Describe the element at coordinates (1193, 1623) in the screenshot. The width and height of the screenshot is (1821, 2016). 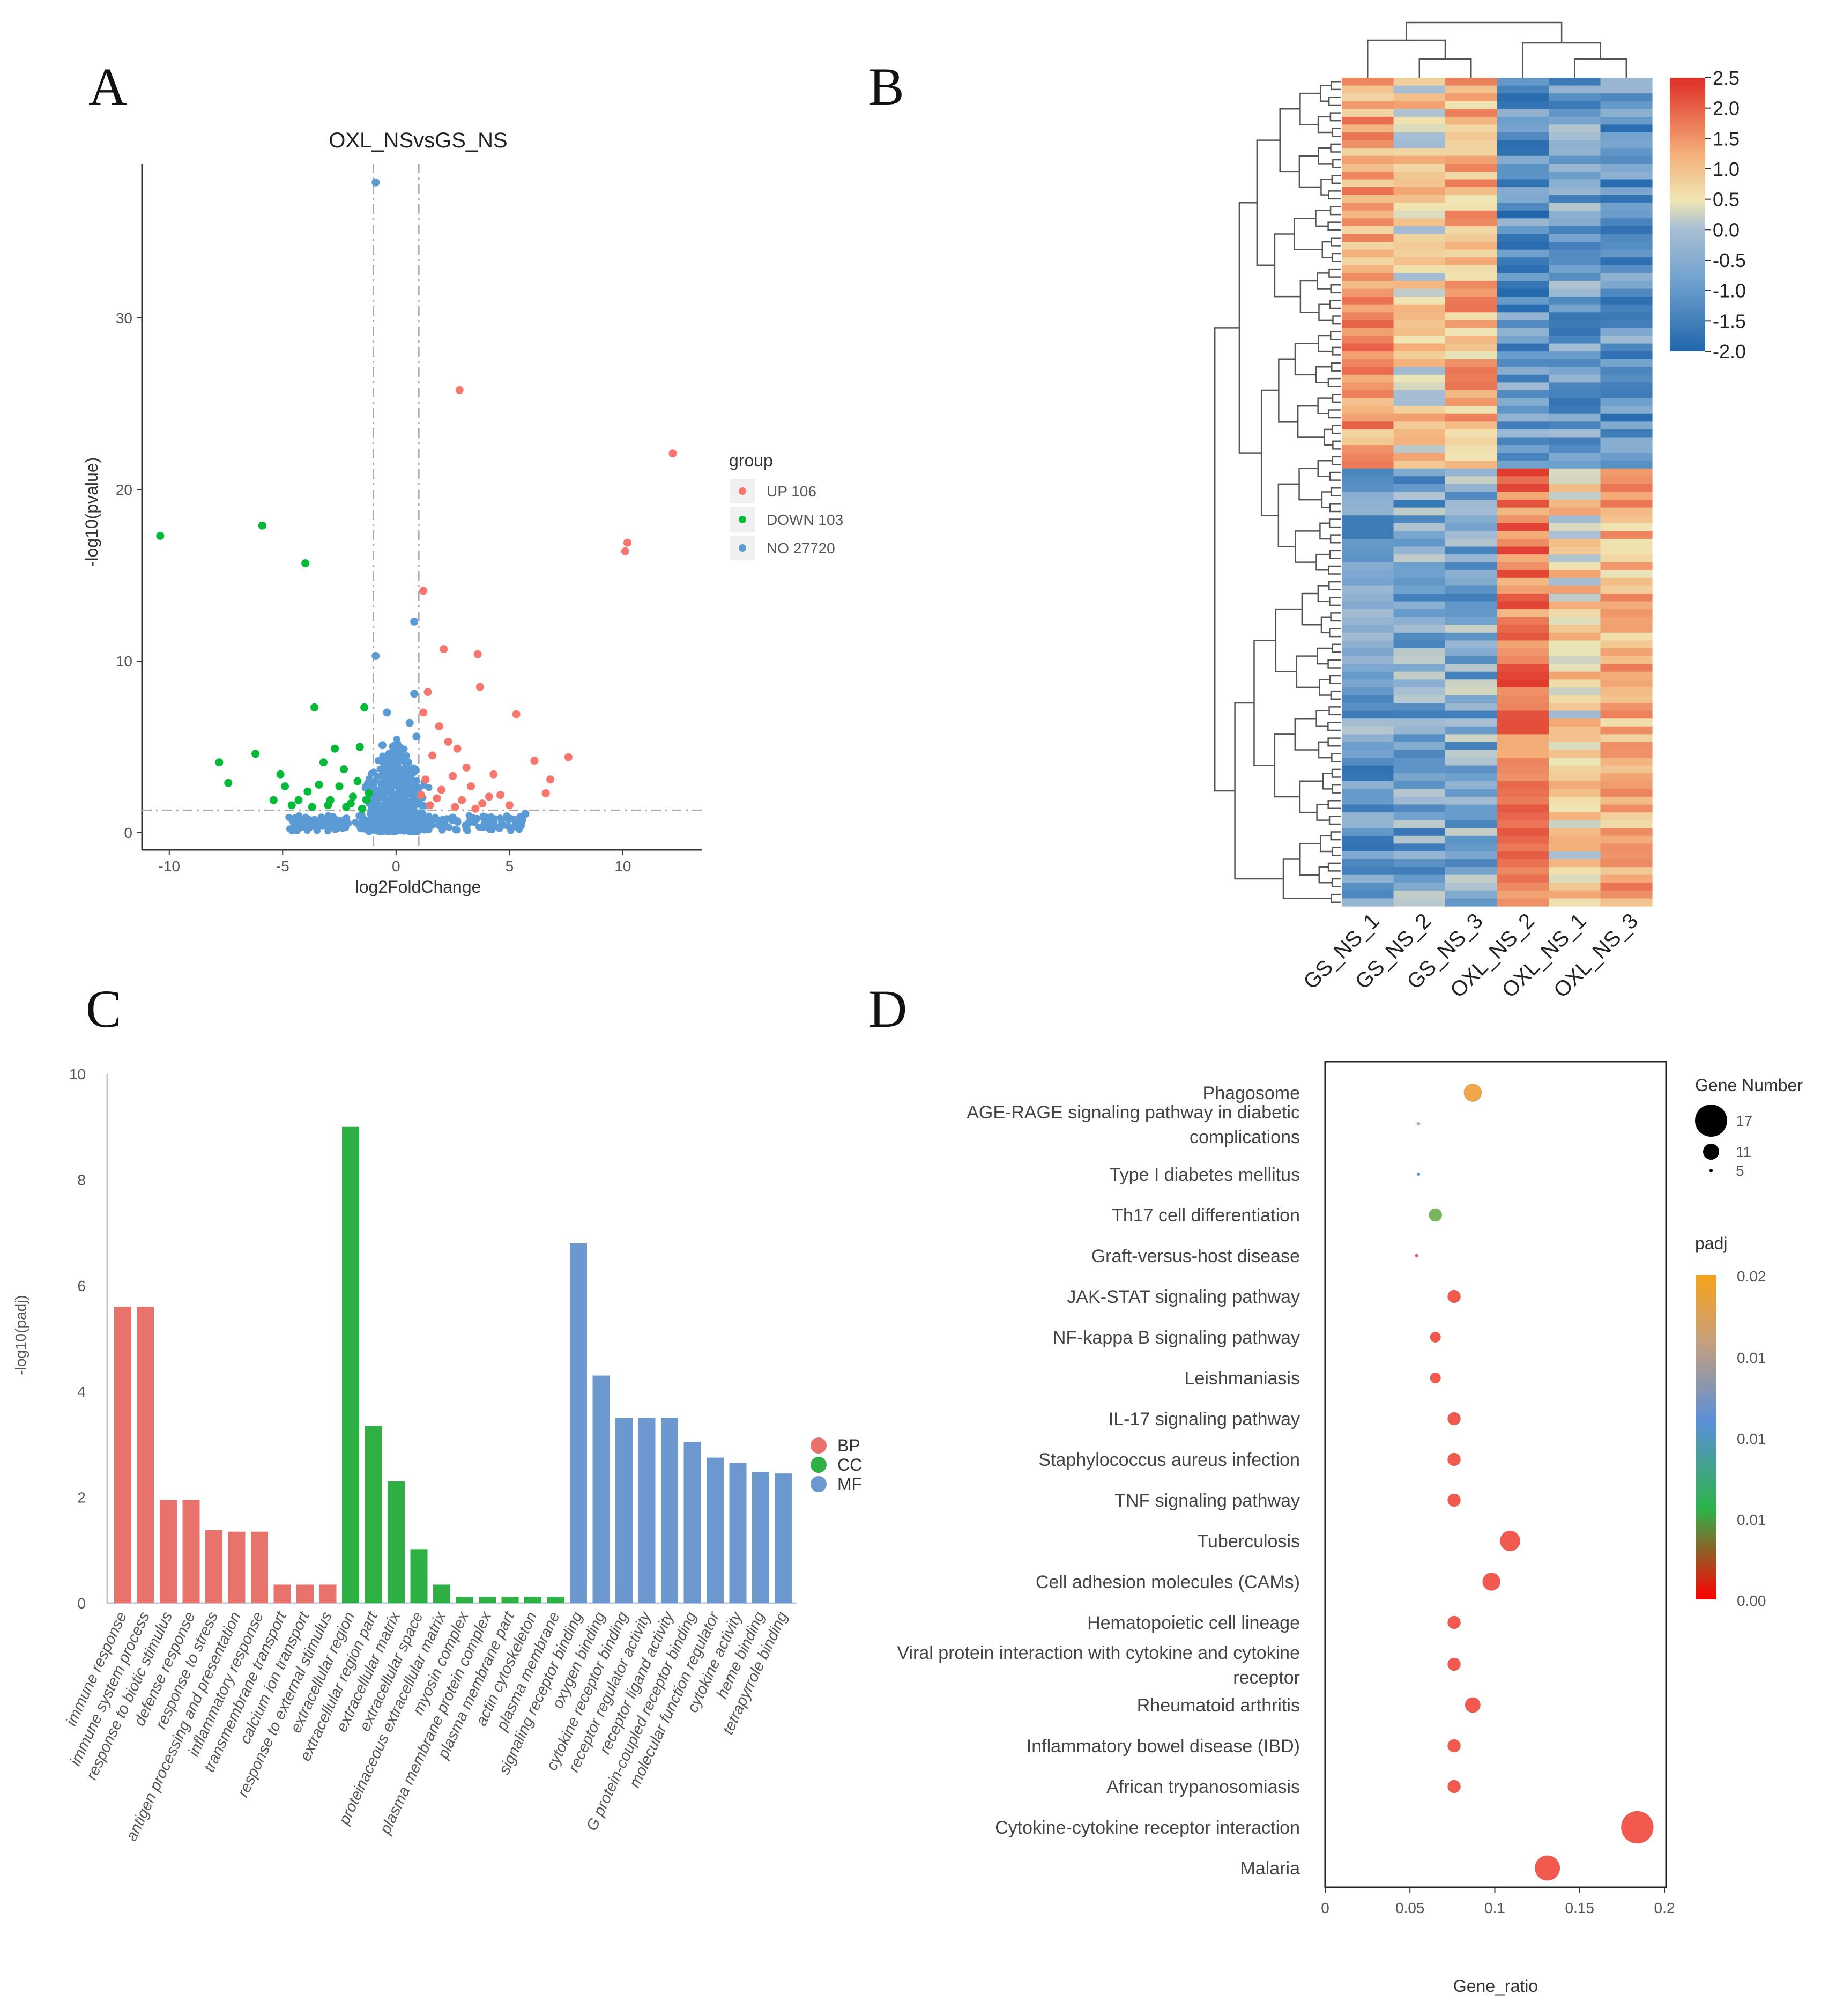
I see `kegg-term-label: Hematopoietic cell lineage` at that location.